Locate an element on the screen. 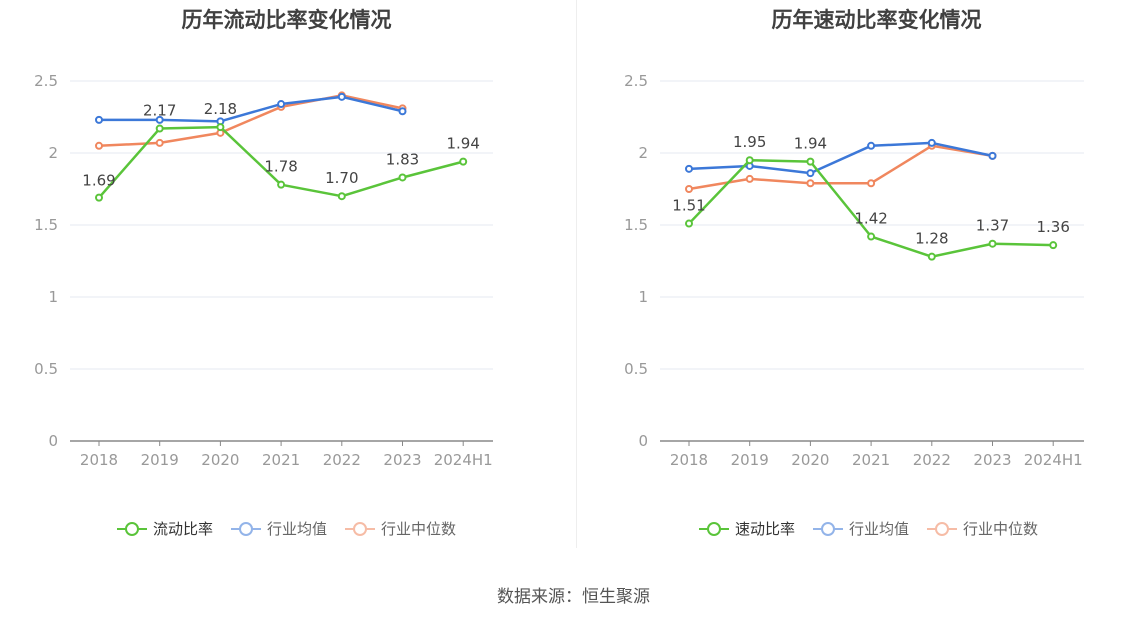 The image size is (1147, 619). data-label: 1.83 is located at coordinates (402, 159).